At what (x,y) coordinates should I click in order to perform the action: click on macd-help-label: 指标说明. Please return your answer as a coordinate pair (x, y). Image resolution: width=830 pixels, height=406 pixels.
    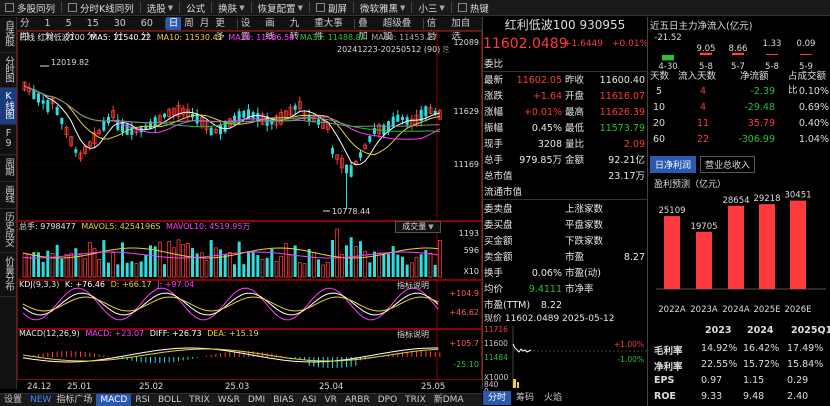
    Looking at the image, I should click on (413, 334).